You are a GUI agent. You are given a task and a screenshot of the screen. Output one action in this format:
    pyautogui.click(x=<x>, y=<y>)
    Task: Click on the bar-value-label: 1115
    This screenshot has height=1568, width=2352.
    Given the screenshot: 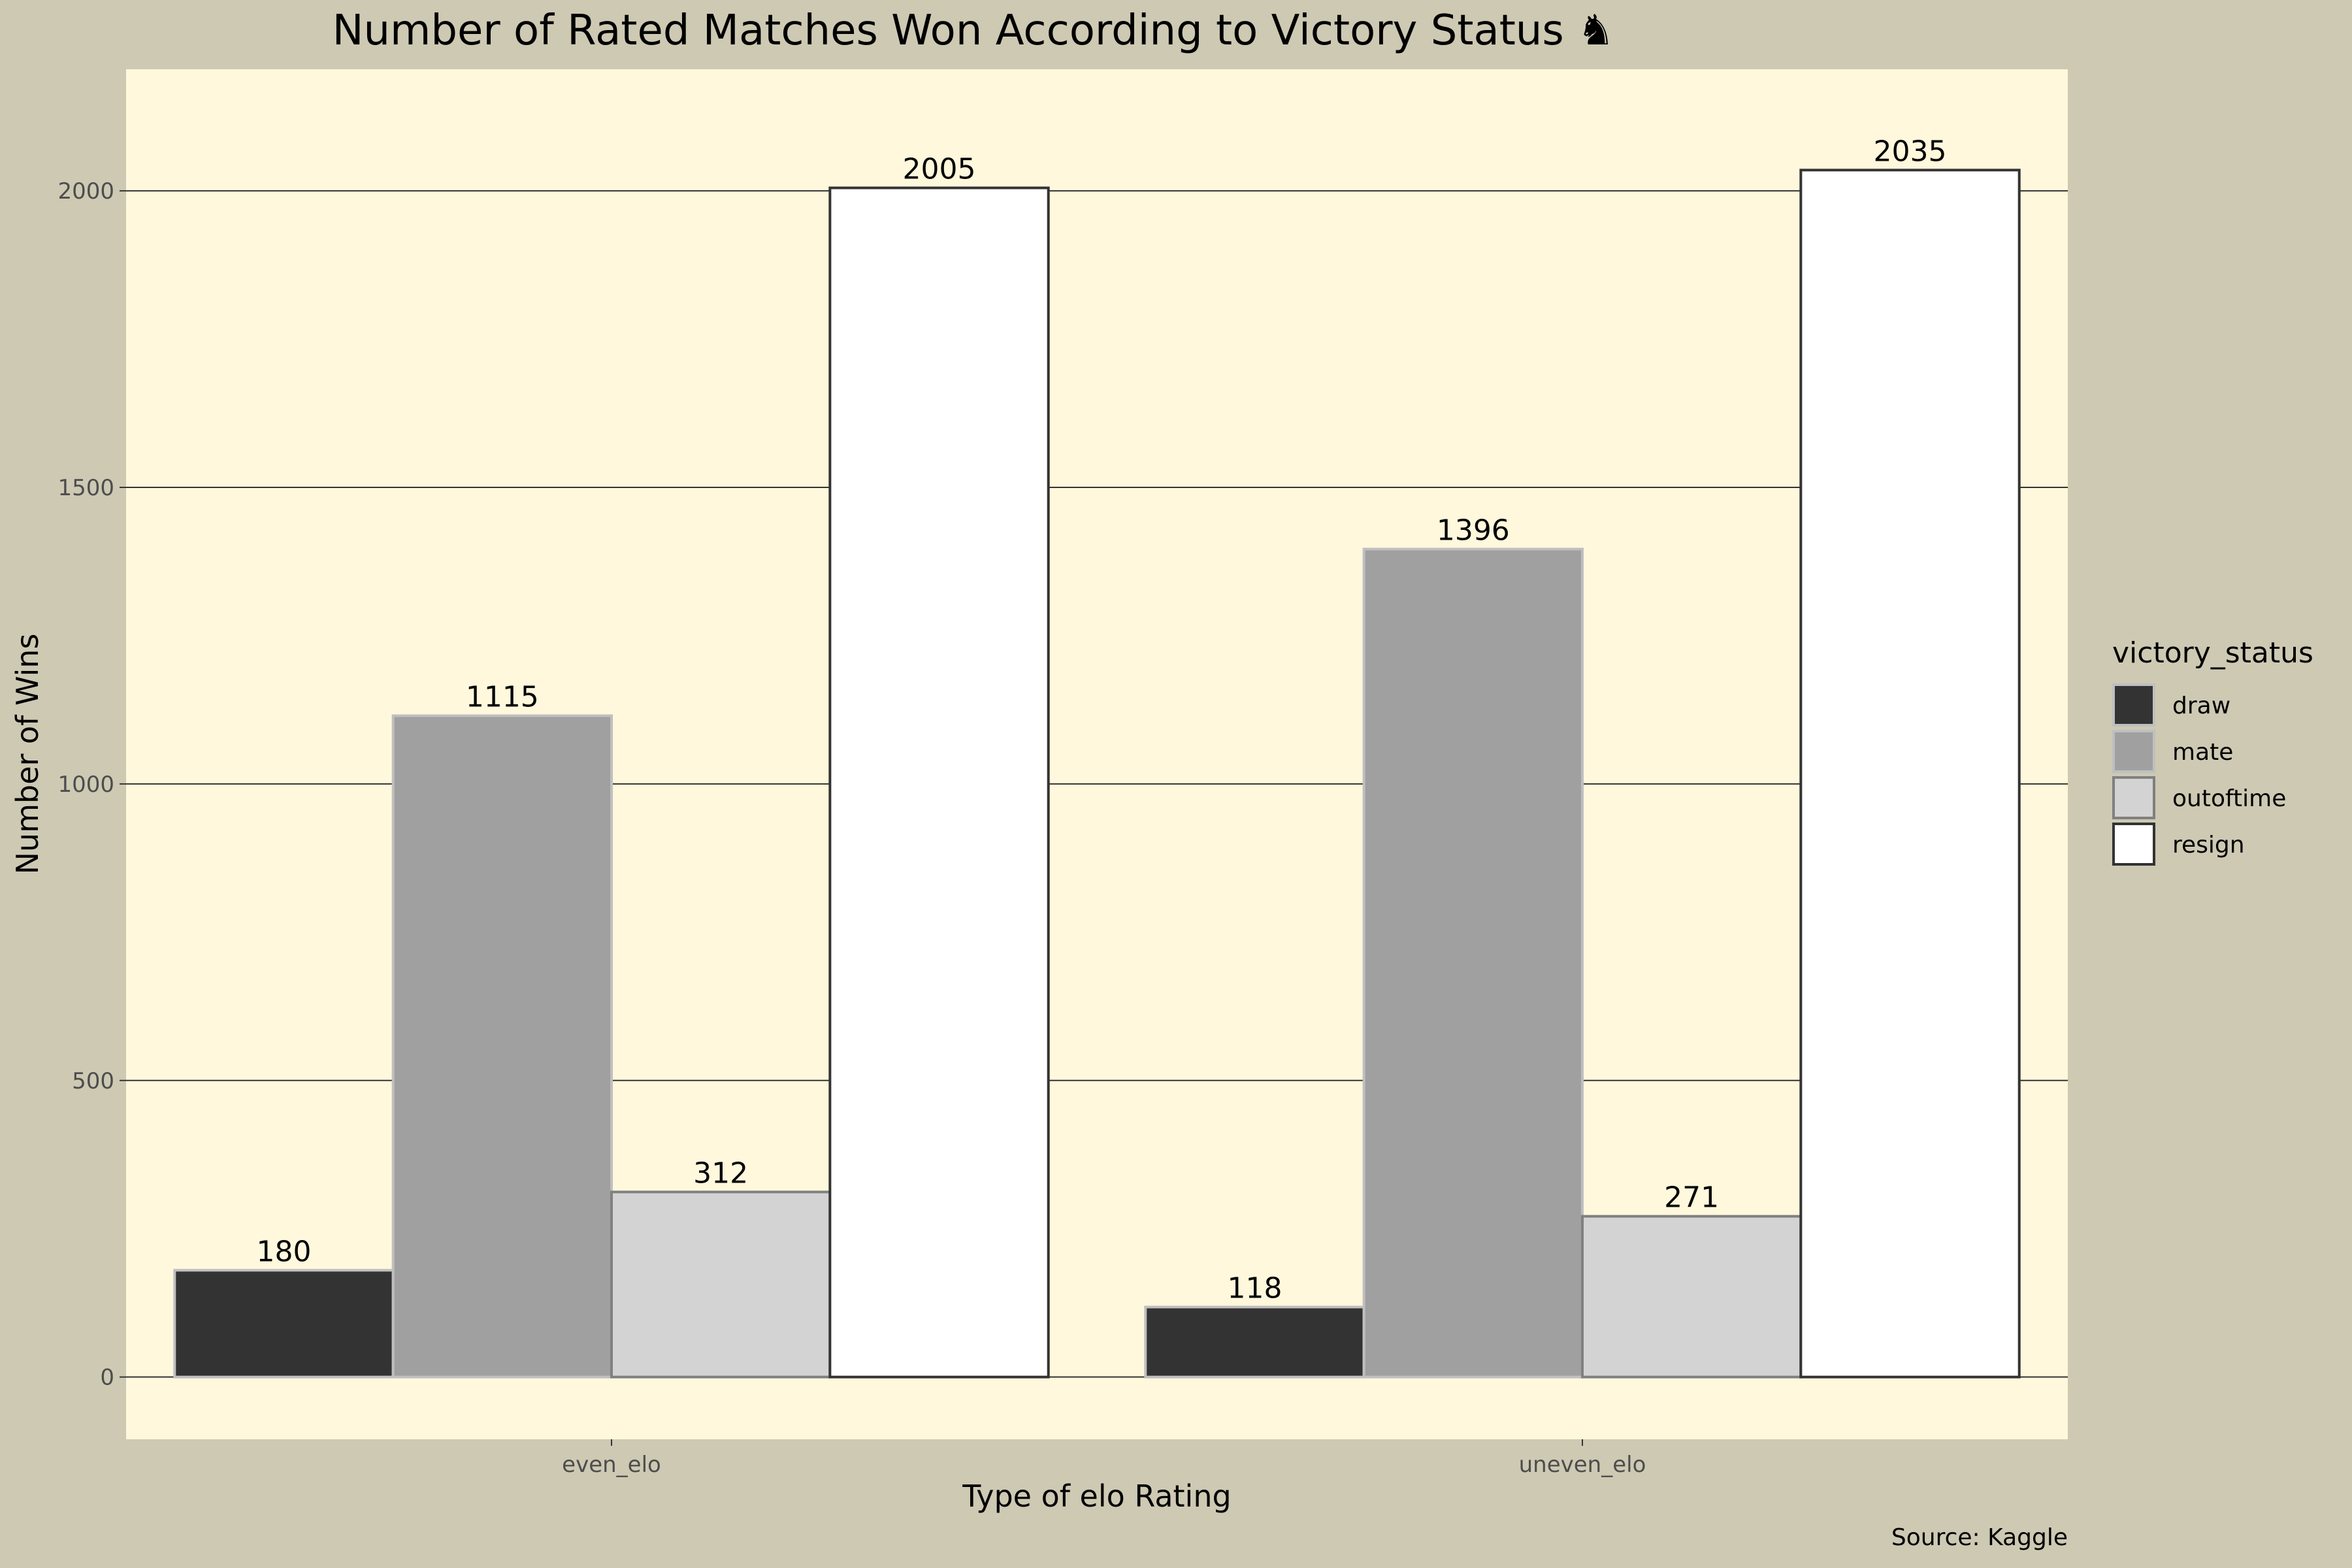 What is the action you would take?
    pyautogui.click(x=502, y=696)
    